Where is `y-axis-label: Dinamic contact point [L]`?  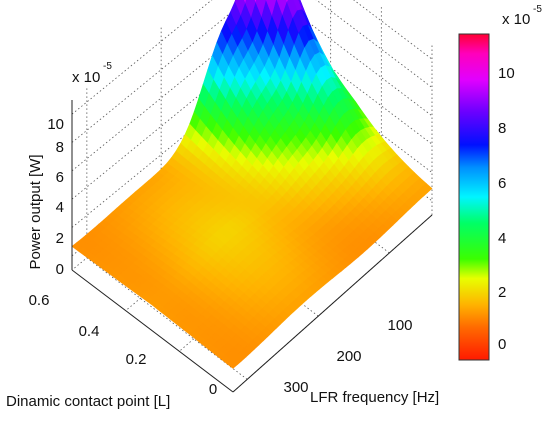 y-axis-label: Dinamic contact point [L] is located at coordinates (88, 401).